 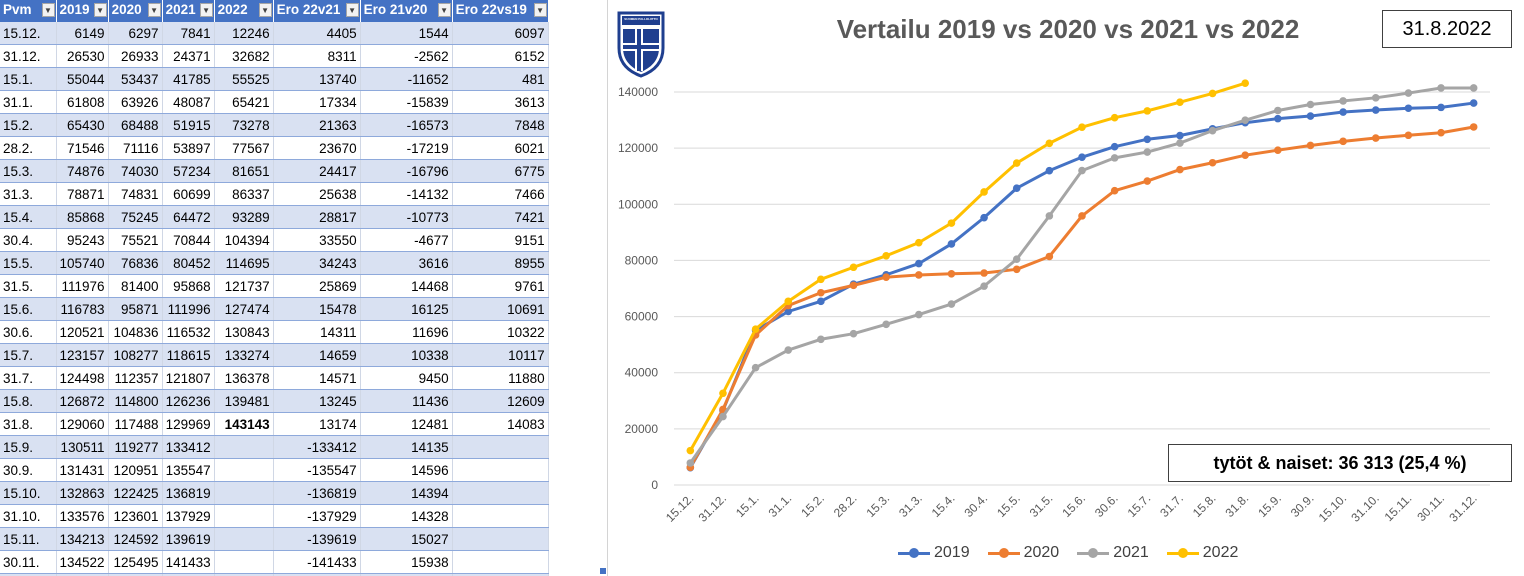 I want to click on value-cell: 129060, so click(x=82, y=424).